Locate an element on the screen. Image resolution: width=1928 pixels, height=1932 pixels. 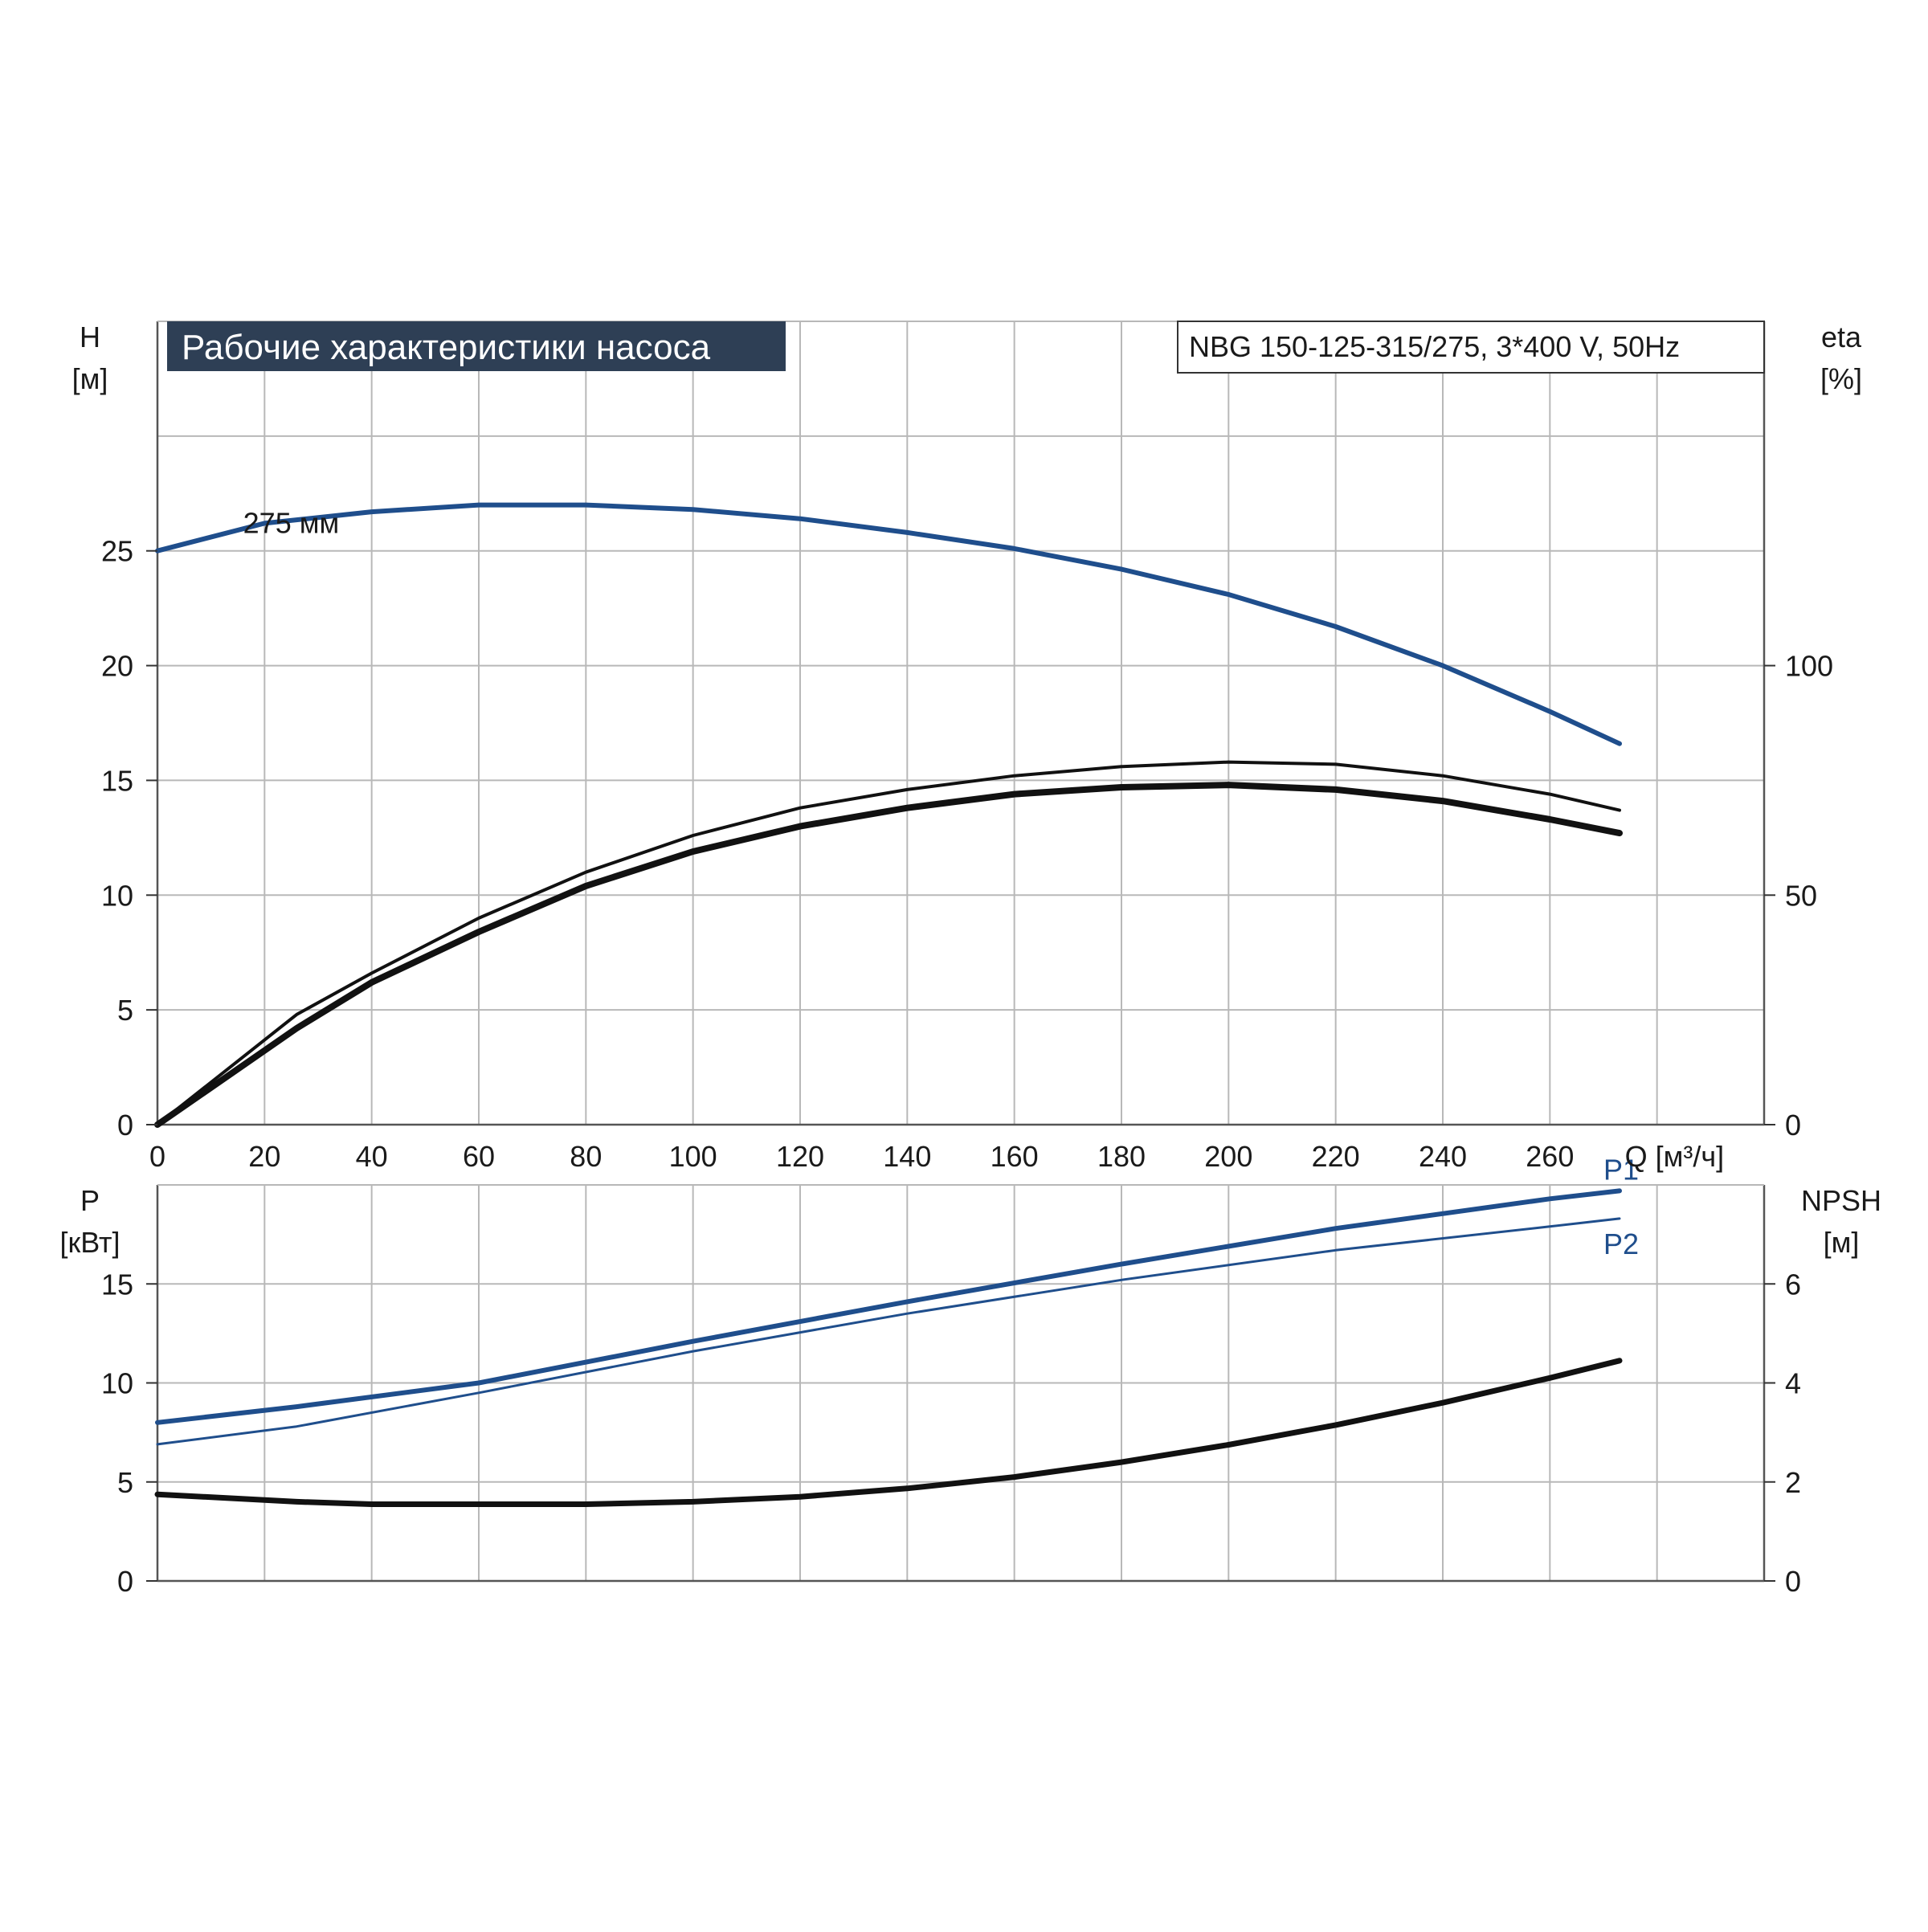
x-tick-label: 40 is located at coordinates (372, 1156).